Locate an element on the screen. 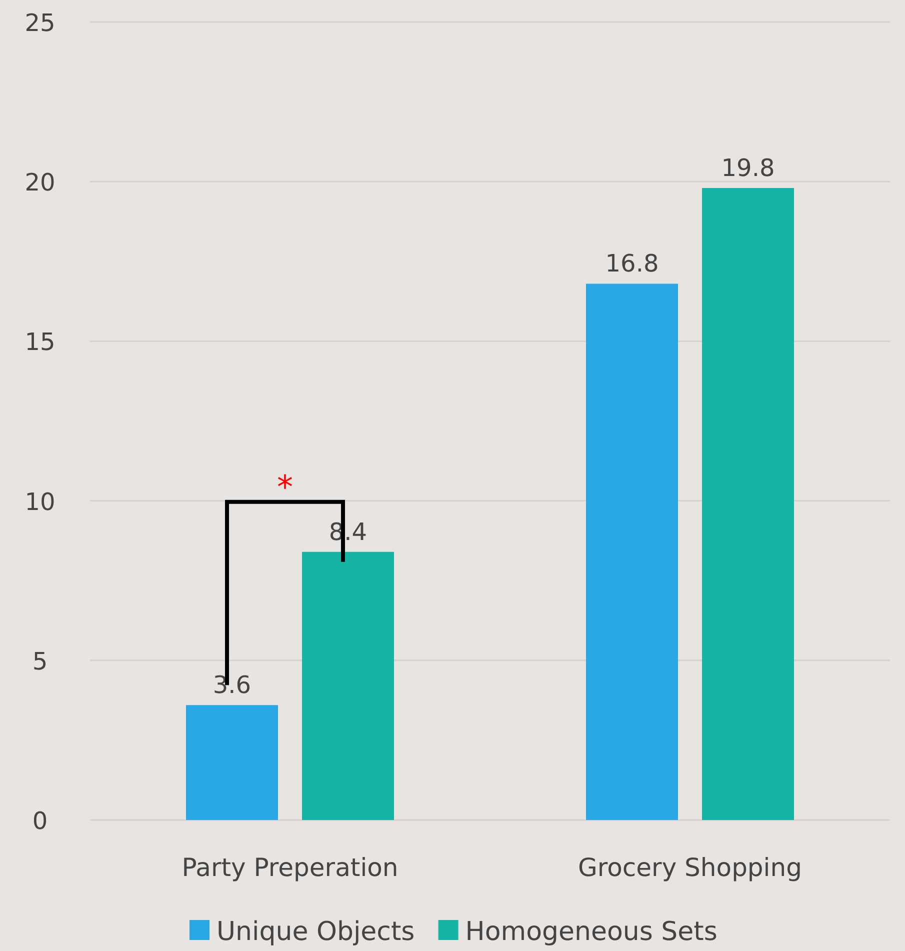  x-tick-label: Party Preperation is located at coordinates (290, 867).